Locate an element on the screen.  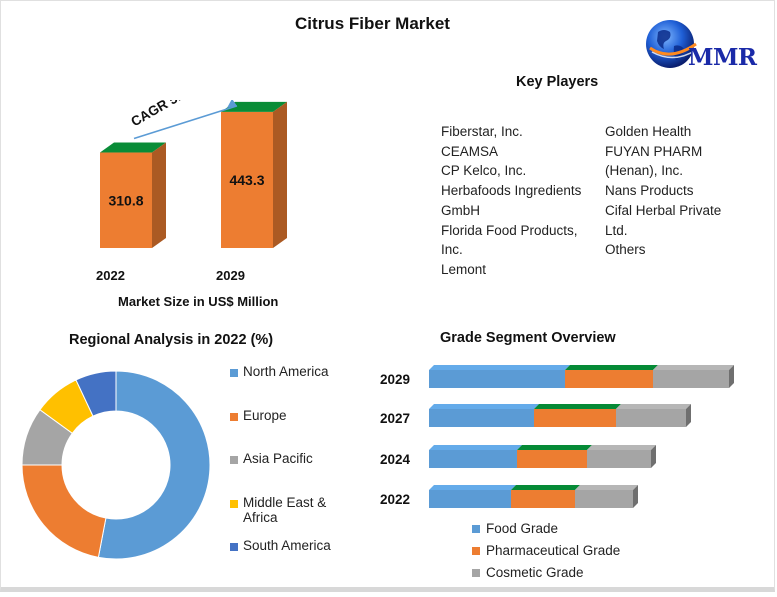
legend-item: Europe is located at coordinates (286, 430).